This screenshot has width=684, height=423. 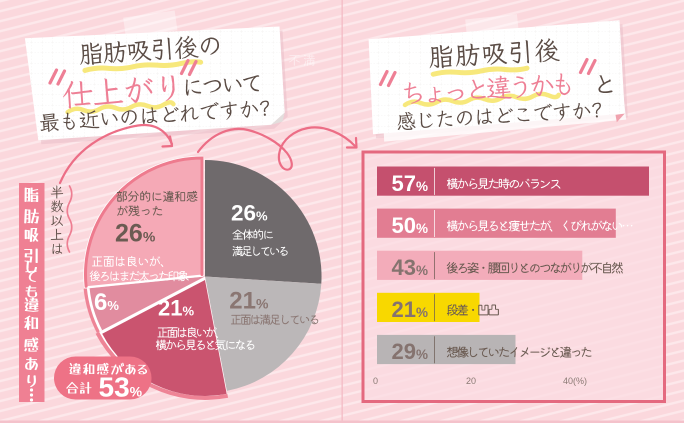 What do you see at coordinates (121, 387) in the screenshot?
I see `svg-text: 53%` at bounding box center [121, 387].